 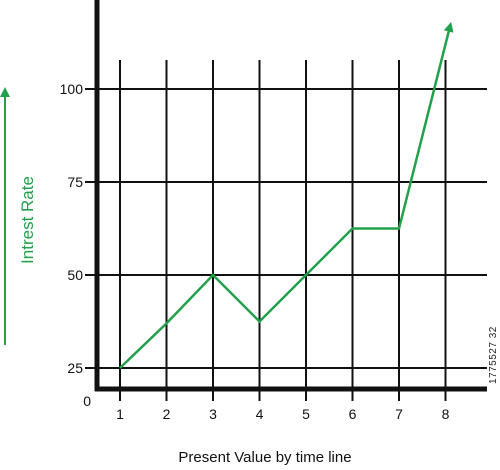 I want to click on origin-label: 0, so click(x=87, y=401).